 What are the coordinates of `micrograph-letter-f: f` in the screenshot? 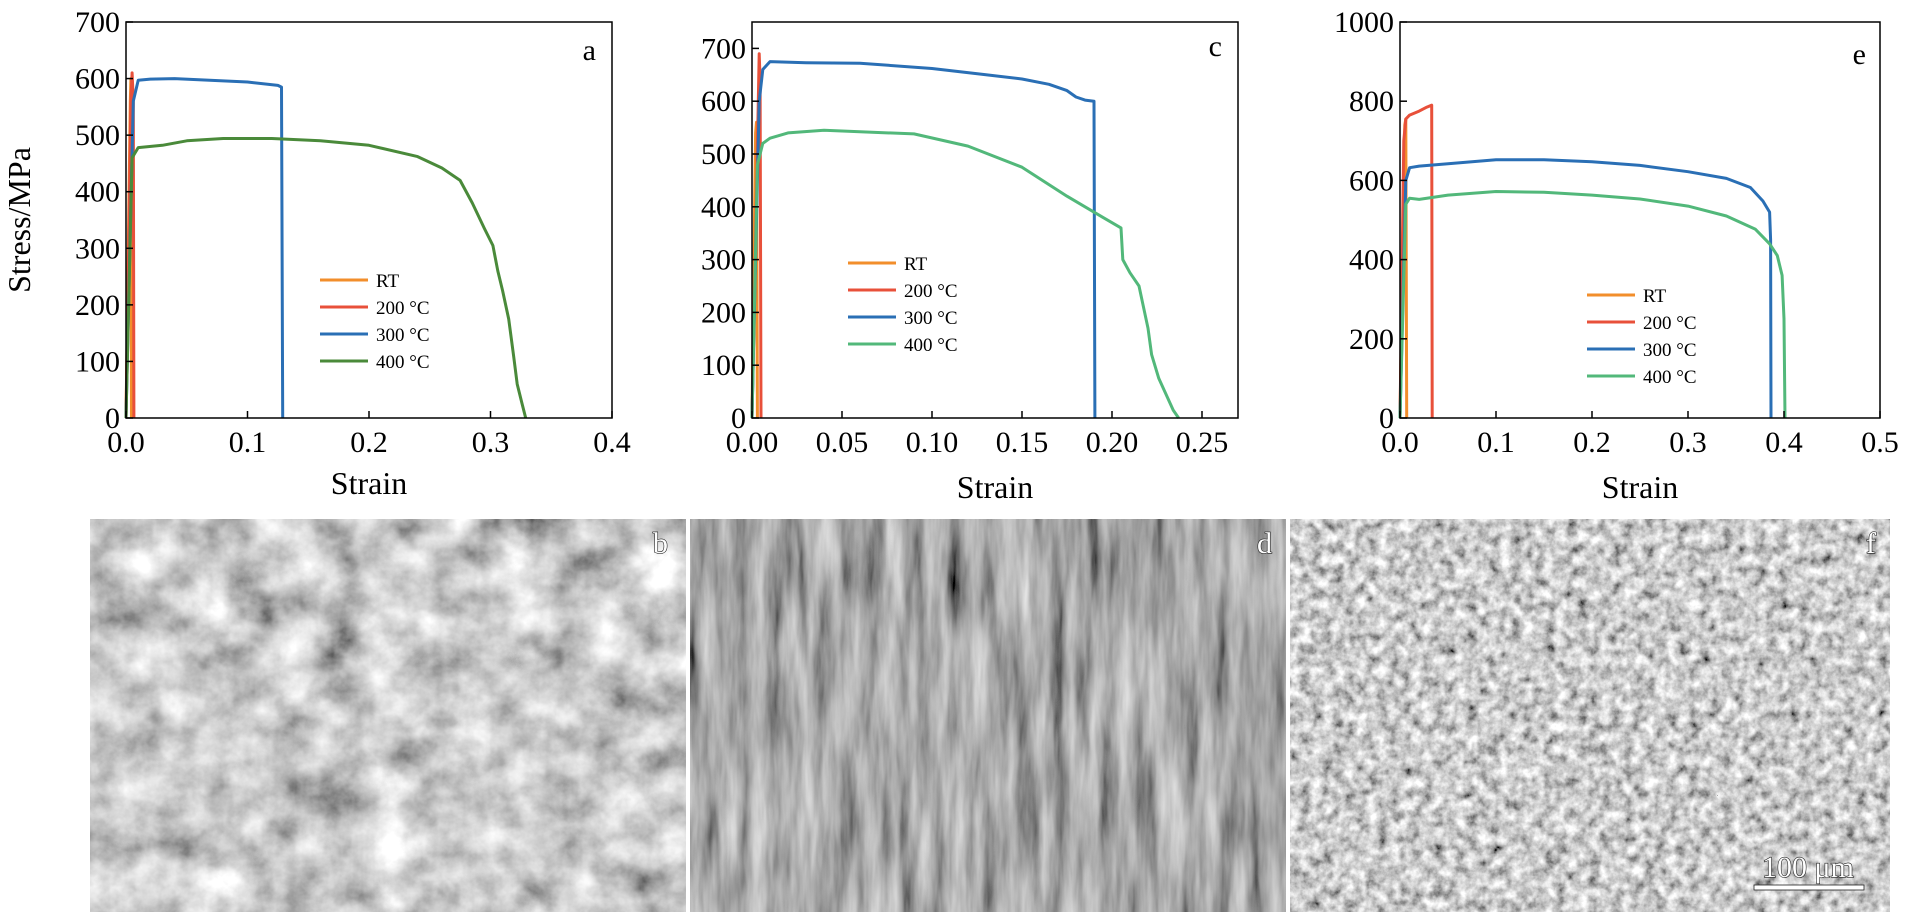 It's located at (1871, 543).